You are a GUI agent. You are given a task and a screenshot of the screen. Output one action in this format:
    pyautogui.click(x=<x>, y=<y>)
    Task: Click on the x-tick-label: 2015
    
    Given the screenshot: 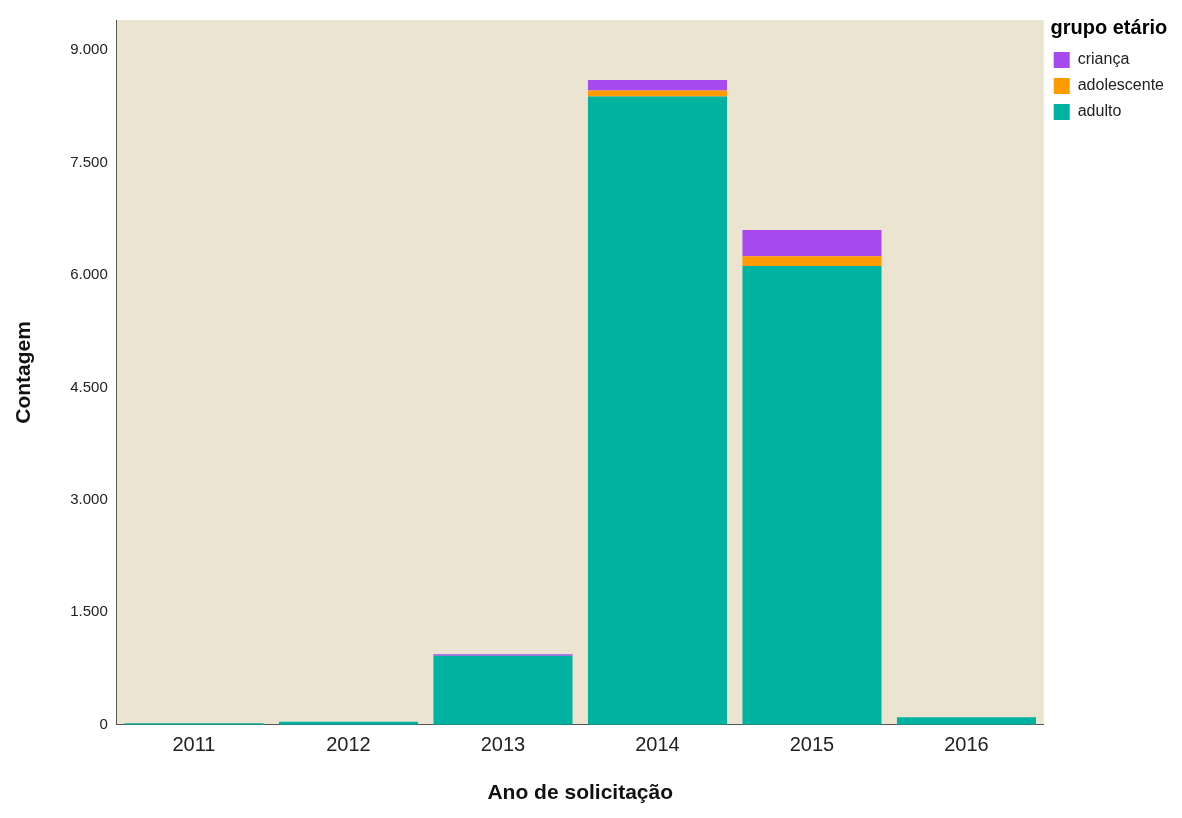 What is the action you would take?
    pyautogui.click(x=812, y=744)
    